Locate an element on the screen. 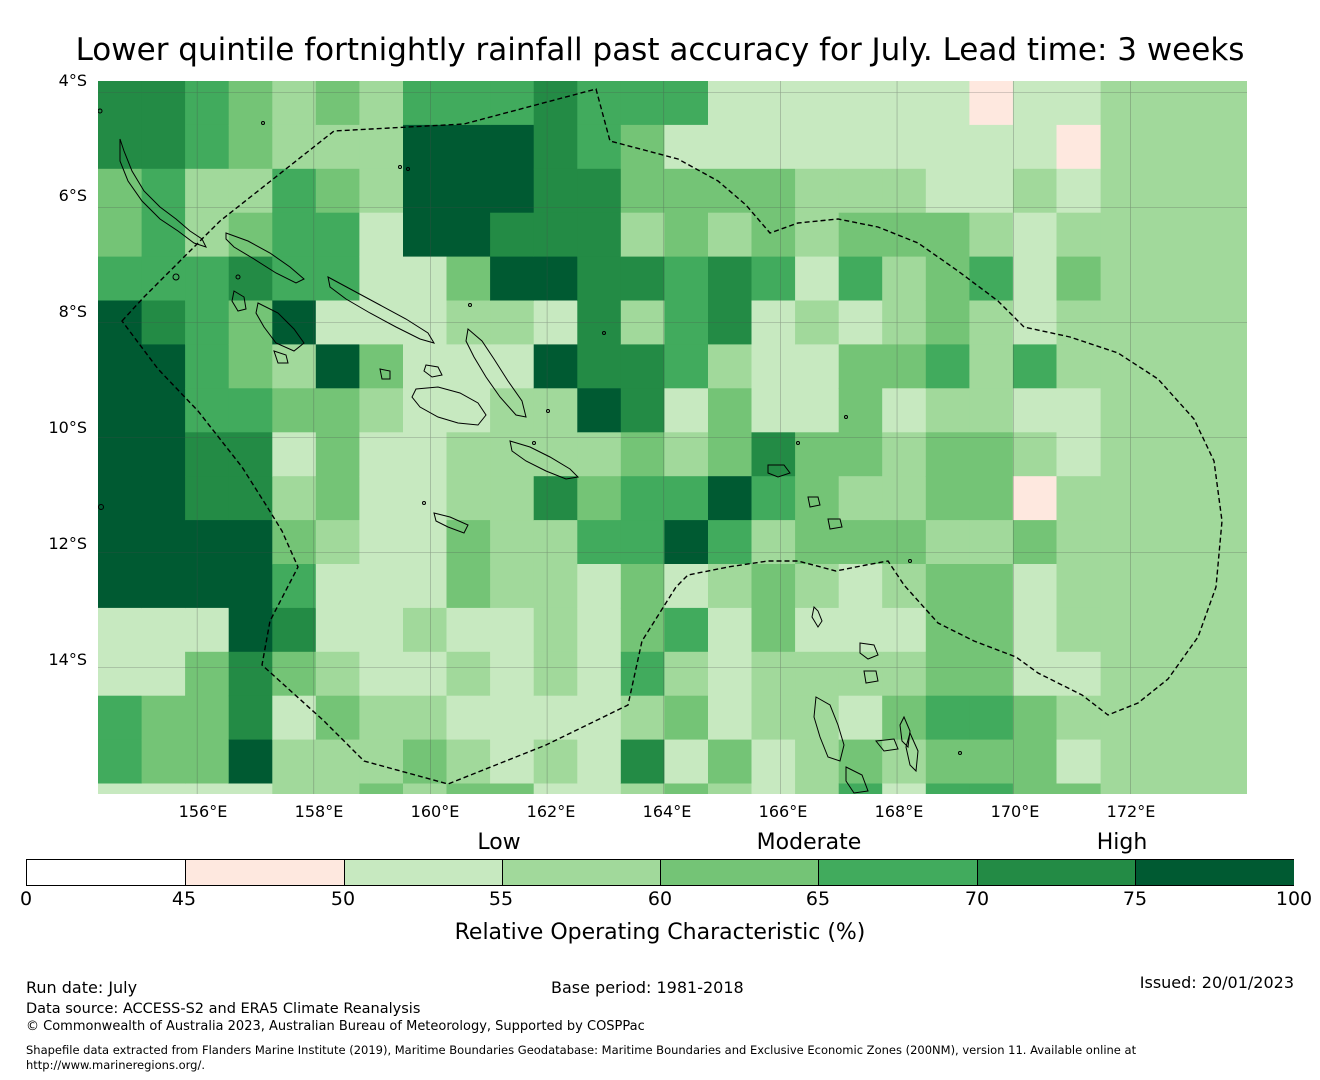  lon-tick-label: 166°E is located at coordinates (783, 811).